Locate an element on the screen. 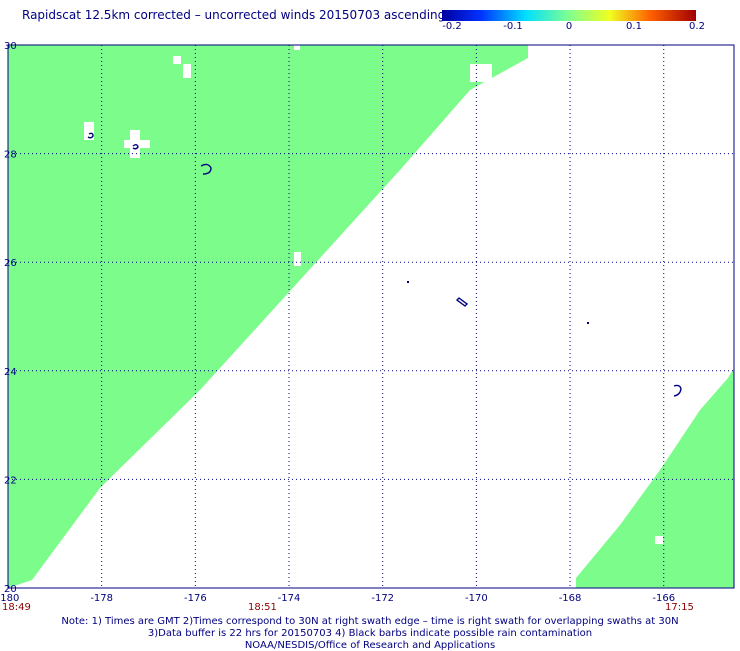 The height and width of the screenshot is (651, 740). swath-right is located at coordinates (655, 478).